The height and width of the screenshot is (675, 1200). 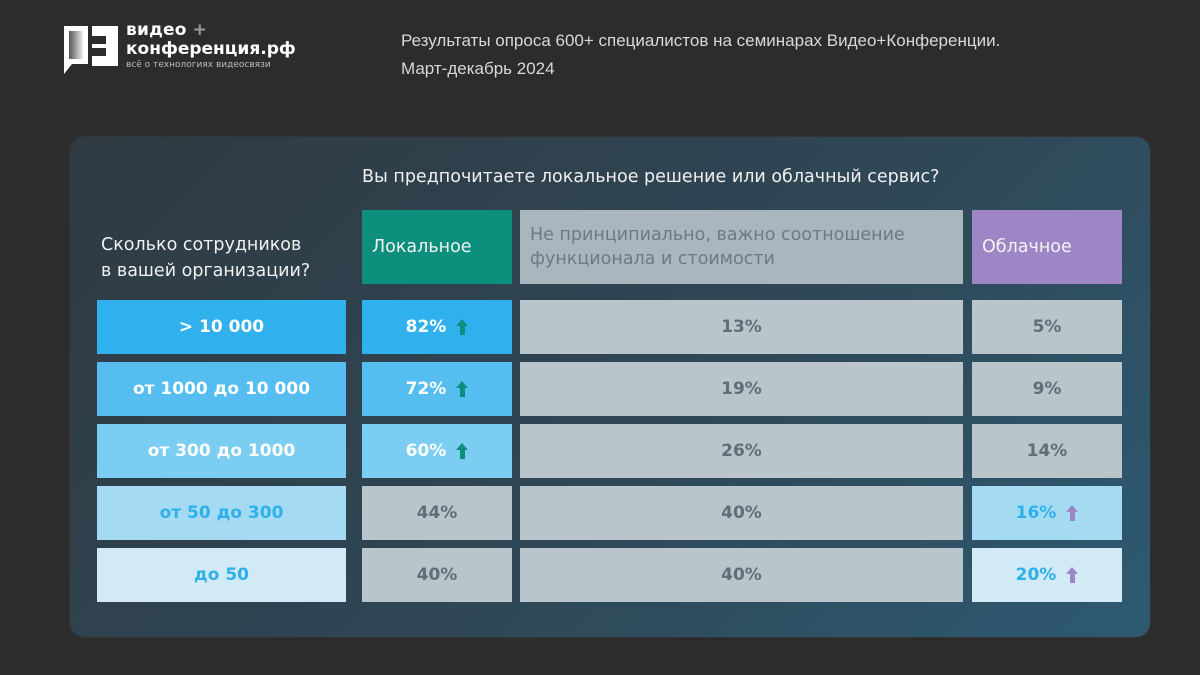 What do you see at coordinates (717, 235) in the screenshot?
I see `column-header-neutral-line1: Не принципиально, важно соотношение` at bounding box center [717, 235].